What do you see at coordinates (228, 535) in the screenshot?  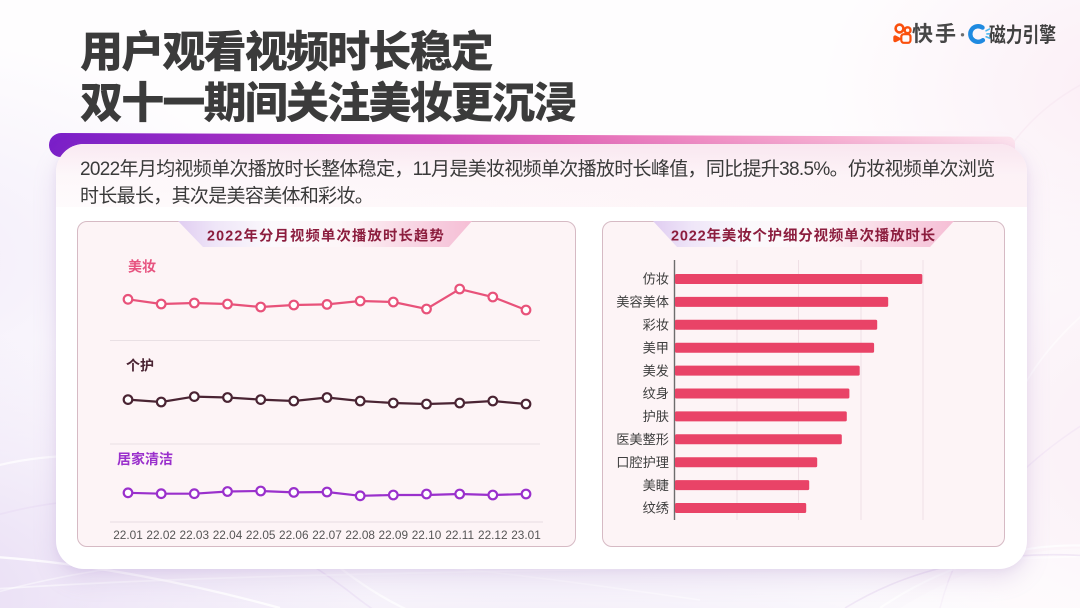 I see `svg-text: 22.04` at bounding box center [228, 535].